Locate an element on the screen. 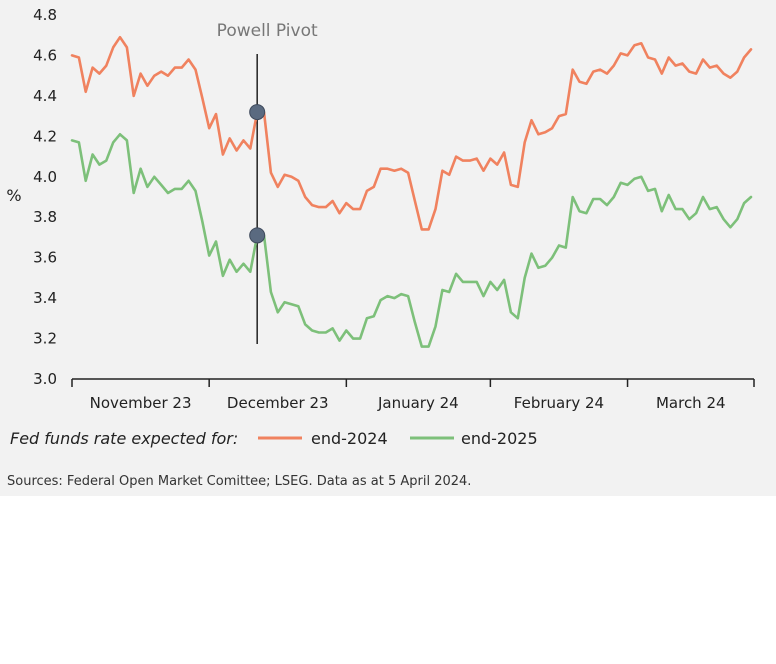 This screenshot has height=664, width=776. legend-label-end-2024: end-2024 is located at coordinates (349, 438).